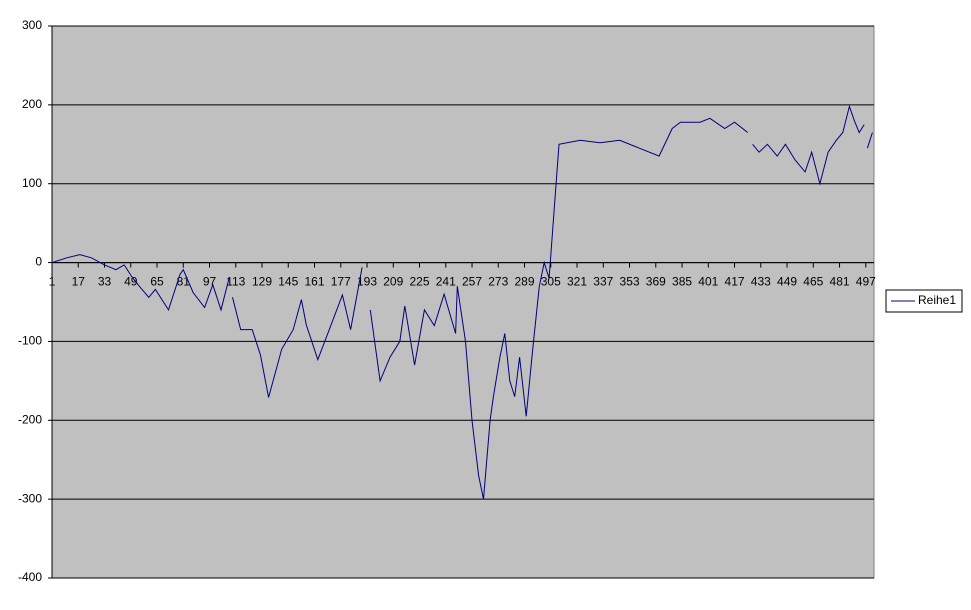 The width and height of the screenshot is (971, 610). What do you see at coordinates (32, 104) in the screenshot?
I see `y-tick-label: 200` at bounding box center [32, 104].